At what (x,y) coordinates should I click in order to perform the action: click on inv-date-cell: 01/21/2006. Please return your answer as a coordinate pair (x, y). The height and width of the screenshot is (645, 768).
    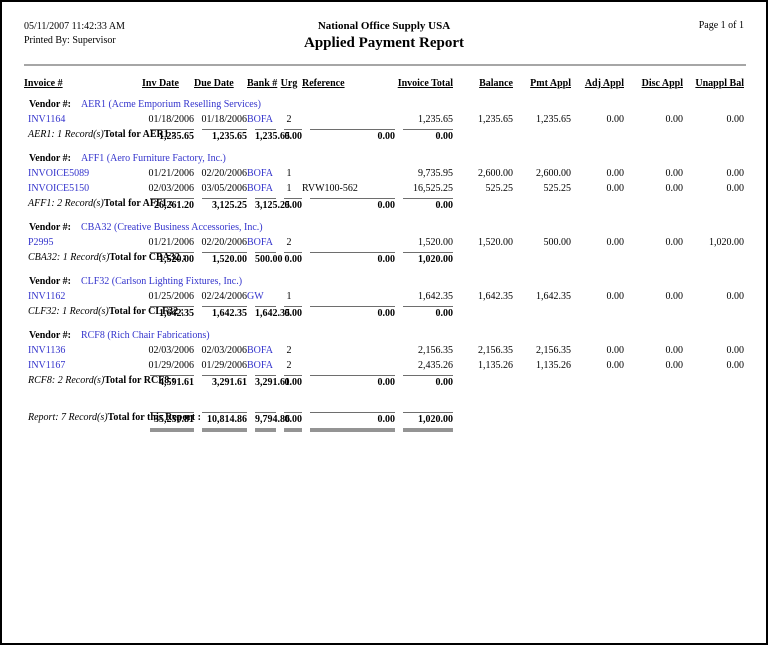
    Looking at the image, I should click on (171, 173).